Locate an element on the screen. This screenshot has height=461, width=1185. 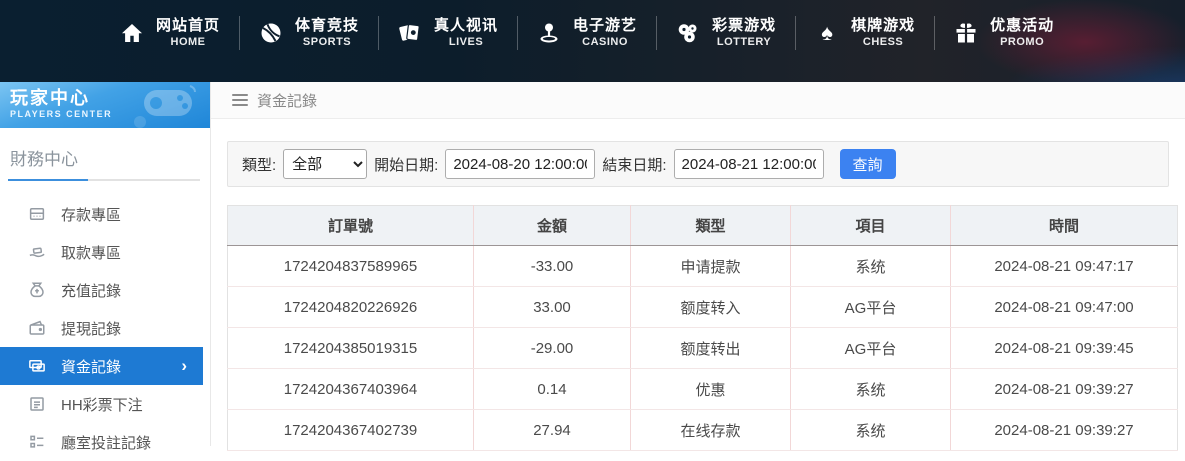
nav-item-casino: 电子游艺 CASINO is located at coordinates (586, 33).